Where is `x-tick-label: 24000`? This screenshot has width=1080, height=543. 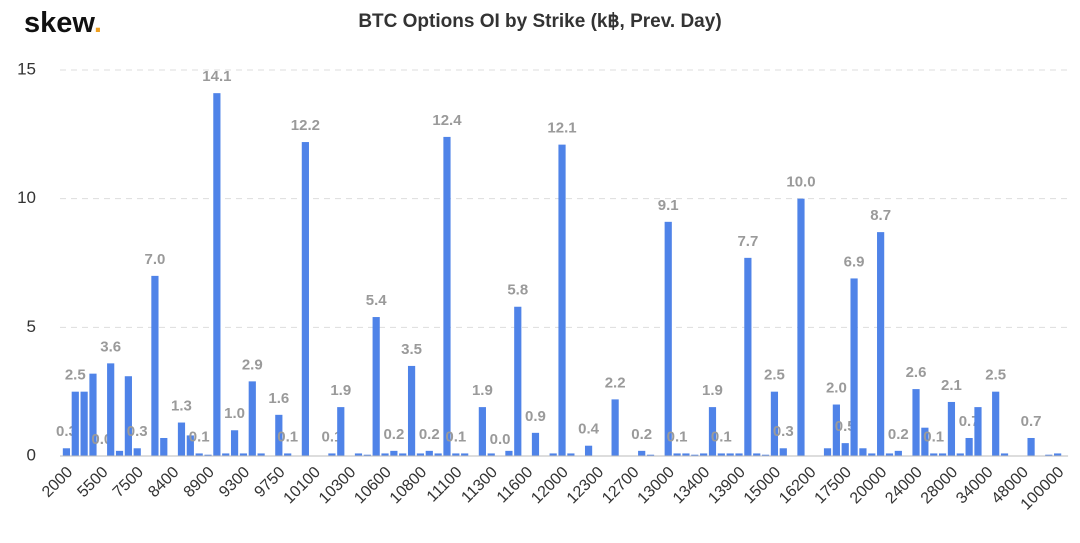 x-tick-label: 24000 is located at coordinates (904, 486).